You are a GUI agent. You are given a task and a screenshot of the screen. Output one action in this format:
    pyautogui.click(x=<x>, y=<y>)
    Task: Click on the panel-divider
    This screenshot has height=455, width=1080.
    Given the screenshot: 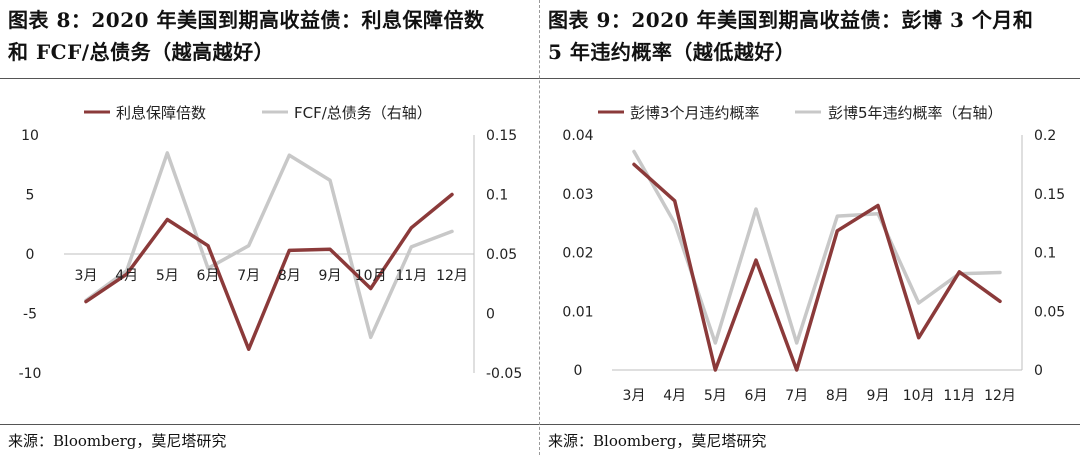 What is the action you would take?
    pyautogui.click(x=539, y=227)
    